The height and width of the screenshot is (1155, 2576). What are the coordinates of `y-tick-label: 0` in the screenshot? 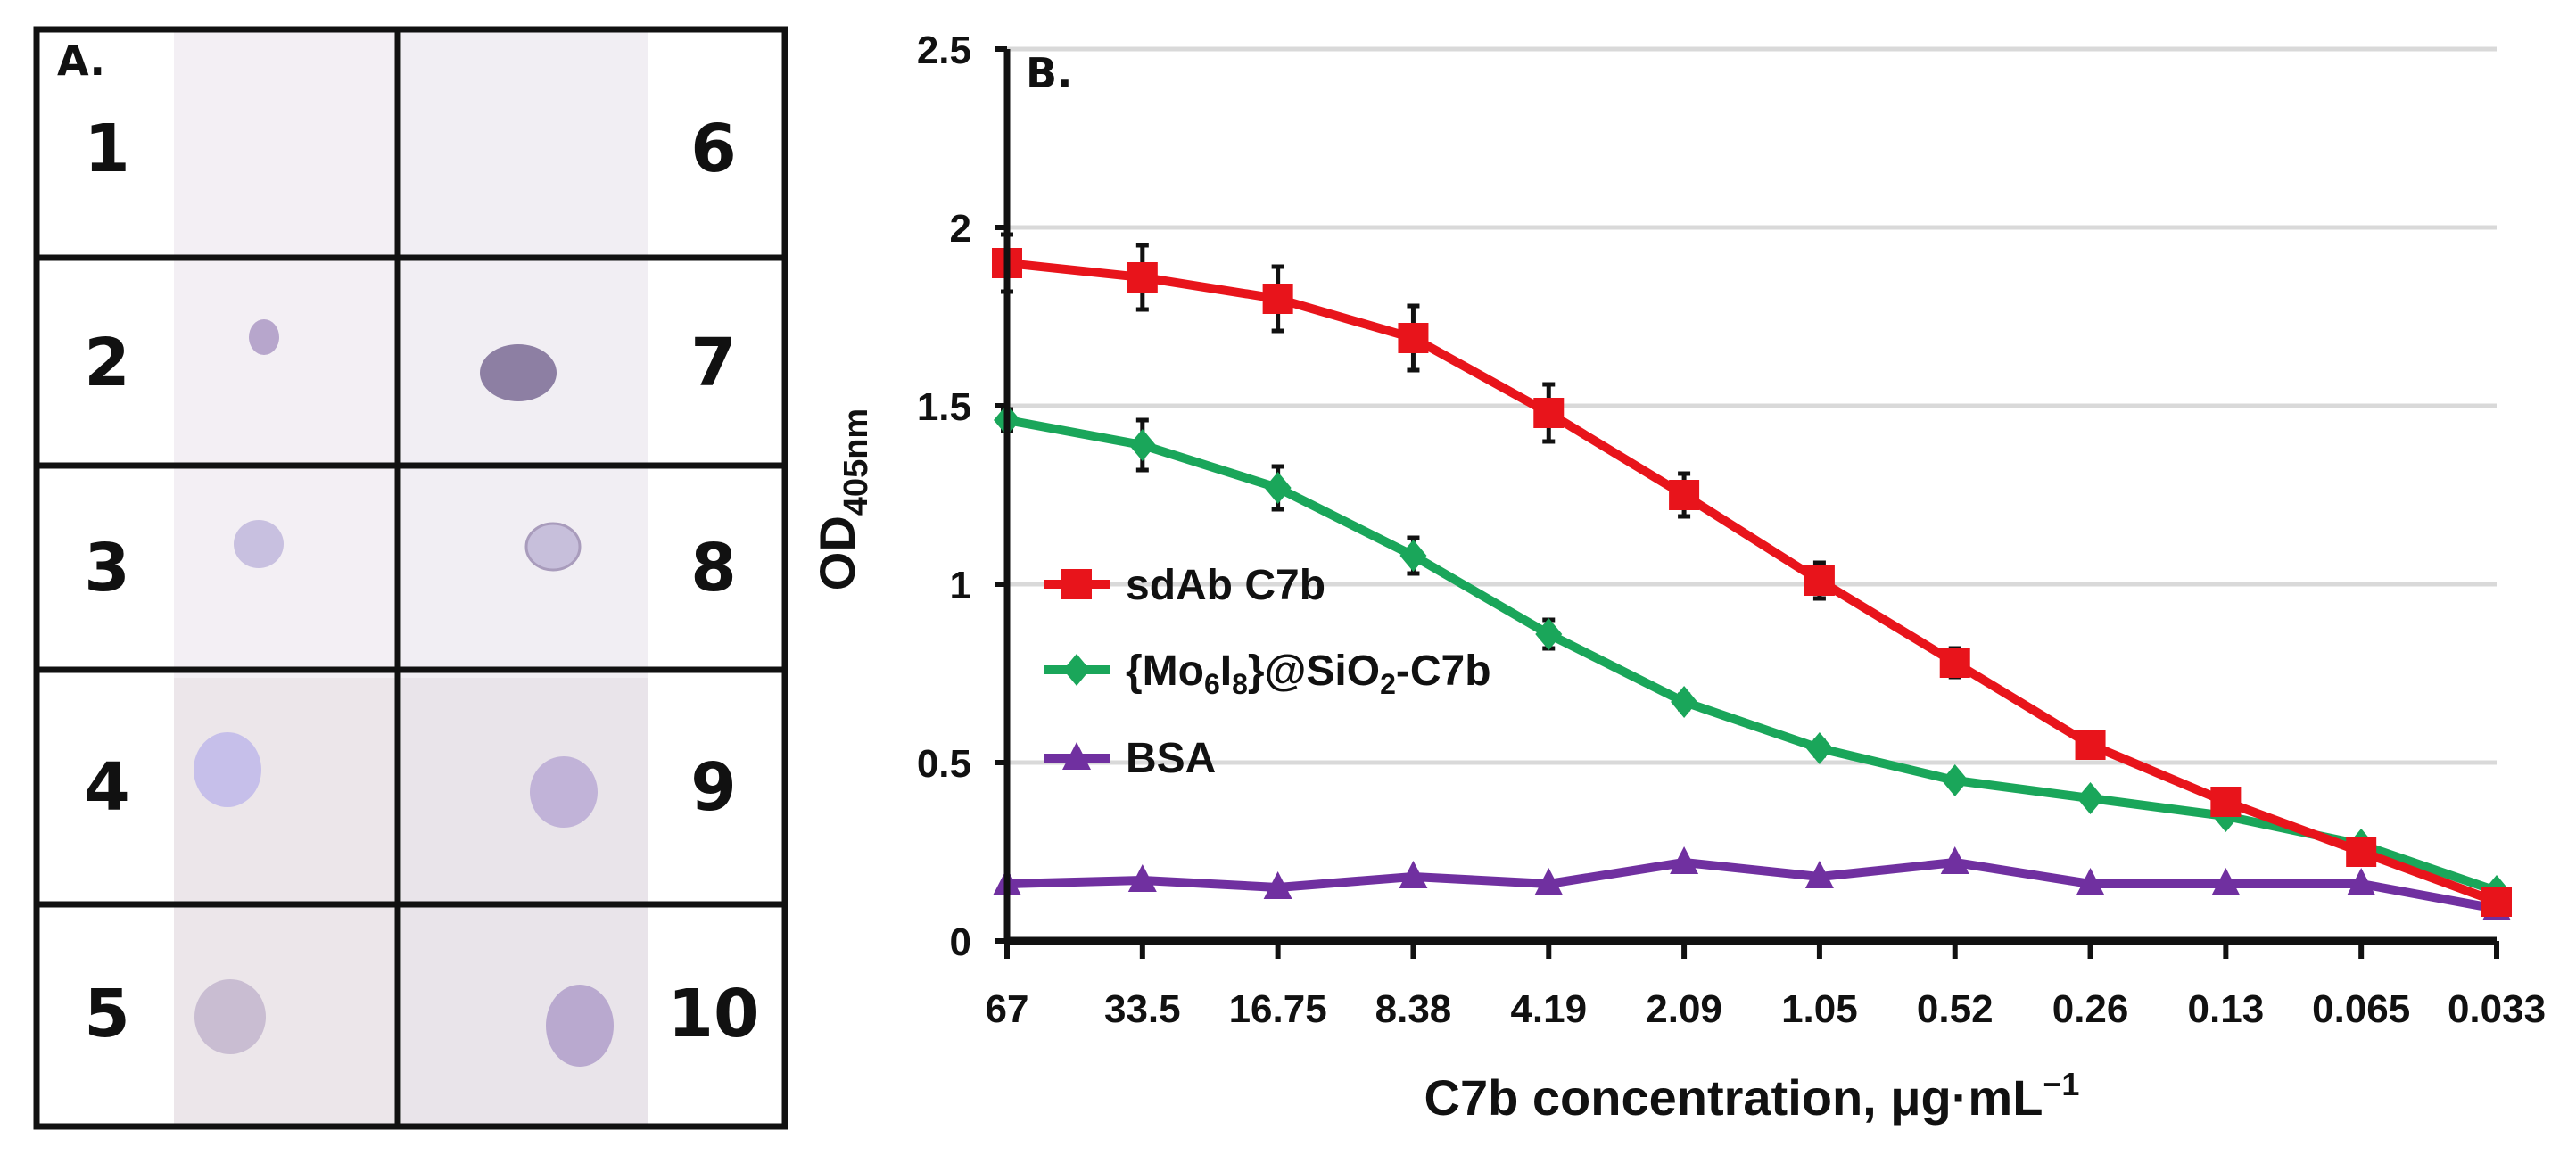 It's located at (960, 942).